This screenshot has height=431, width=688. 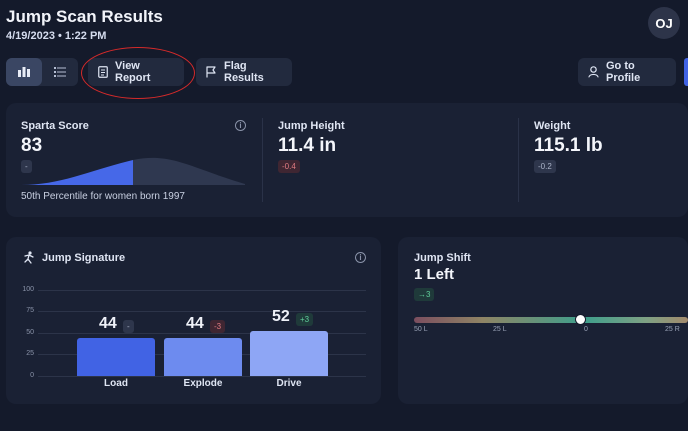 I want to click on view-report-label: View Report, so click(x=133, y=72).